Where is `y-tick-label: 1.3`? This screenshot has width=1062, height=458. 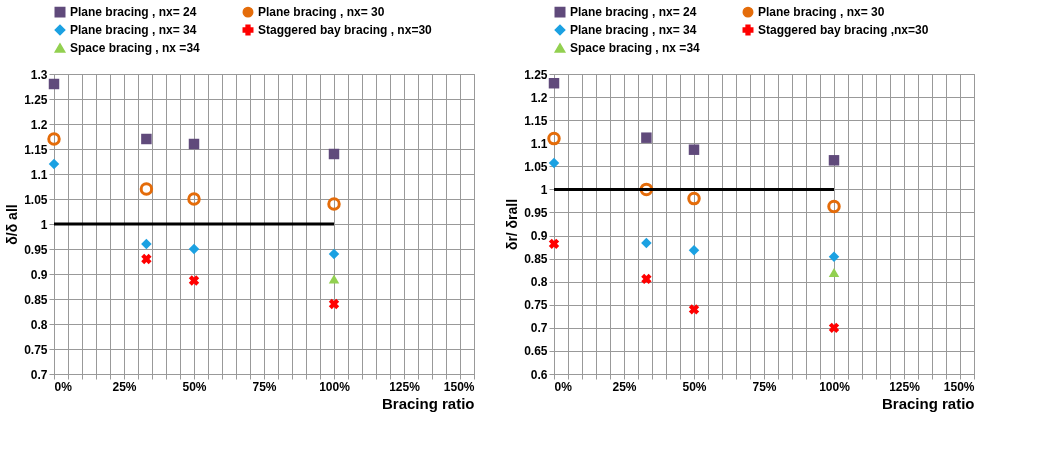
y-tick-label: 1.3 is located at coordinates (39, 74).